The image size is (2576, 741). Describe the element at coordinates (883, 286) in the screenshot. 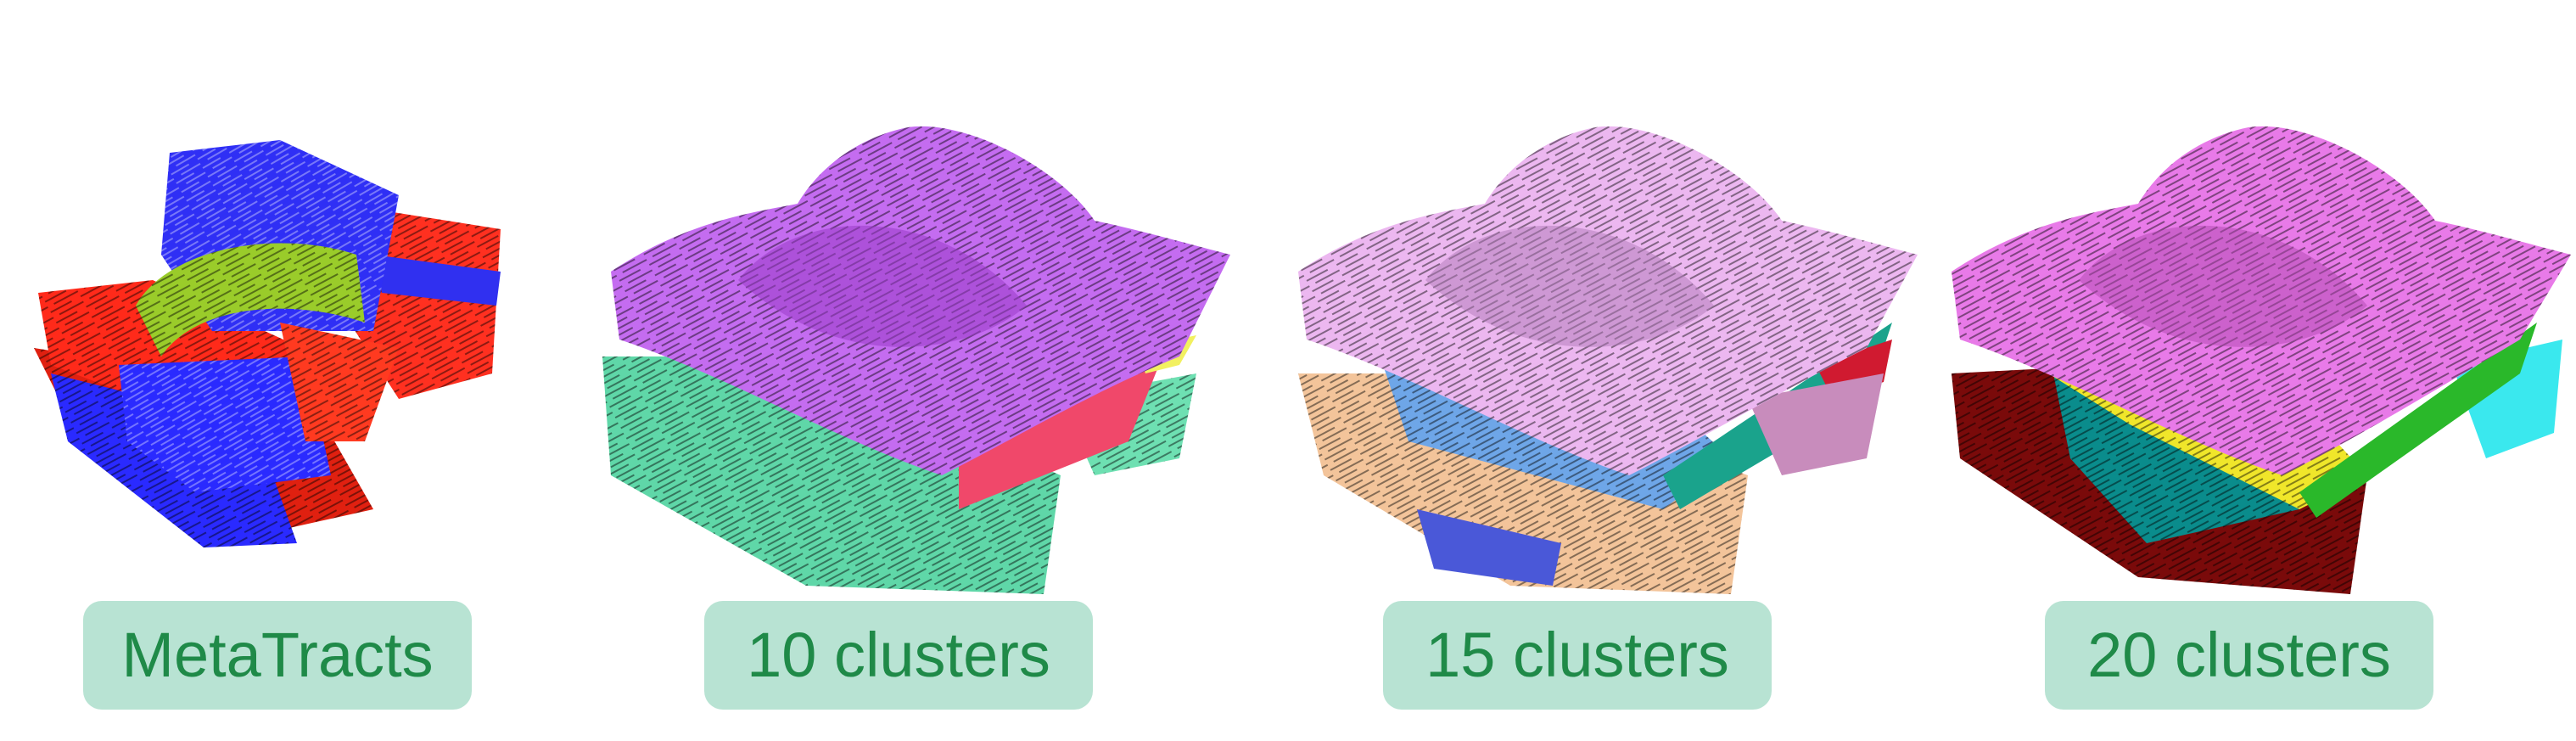

I see `purple-arch-shadow` at that location.